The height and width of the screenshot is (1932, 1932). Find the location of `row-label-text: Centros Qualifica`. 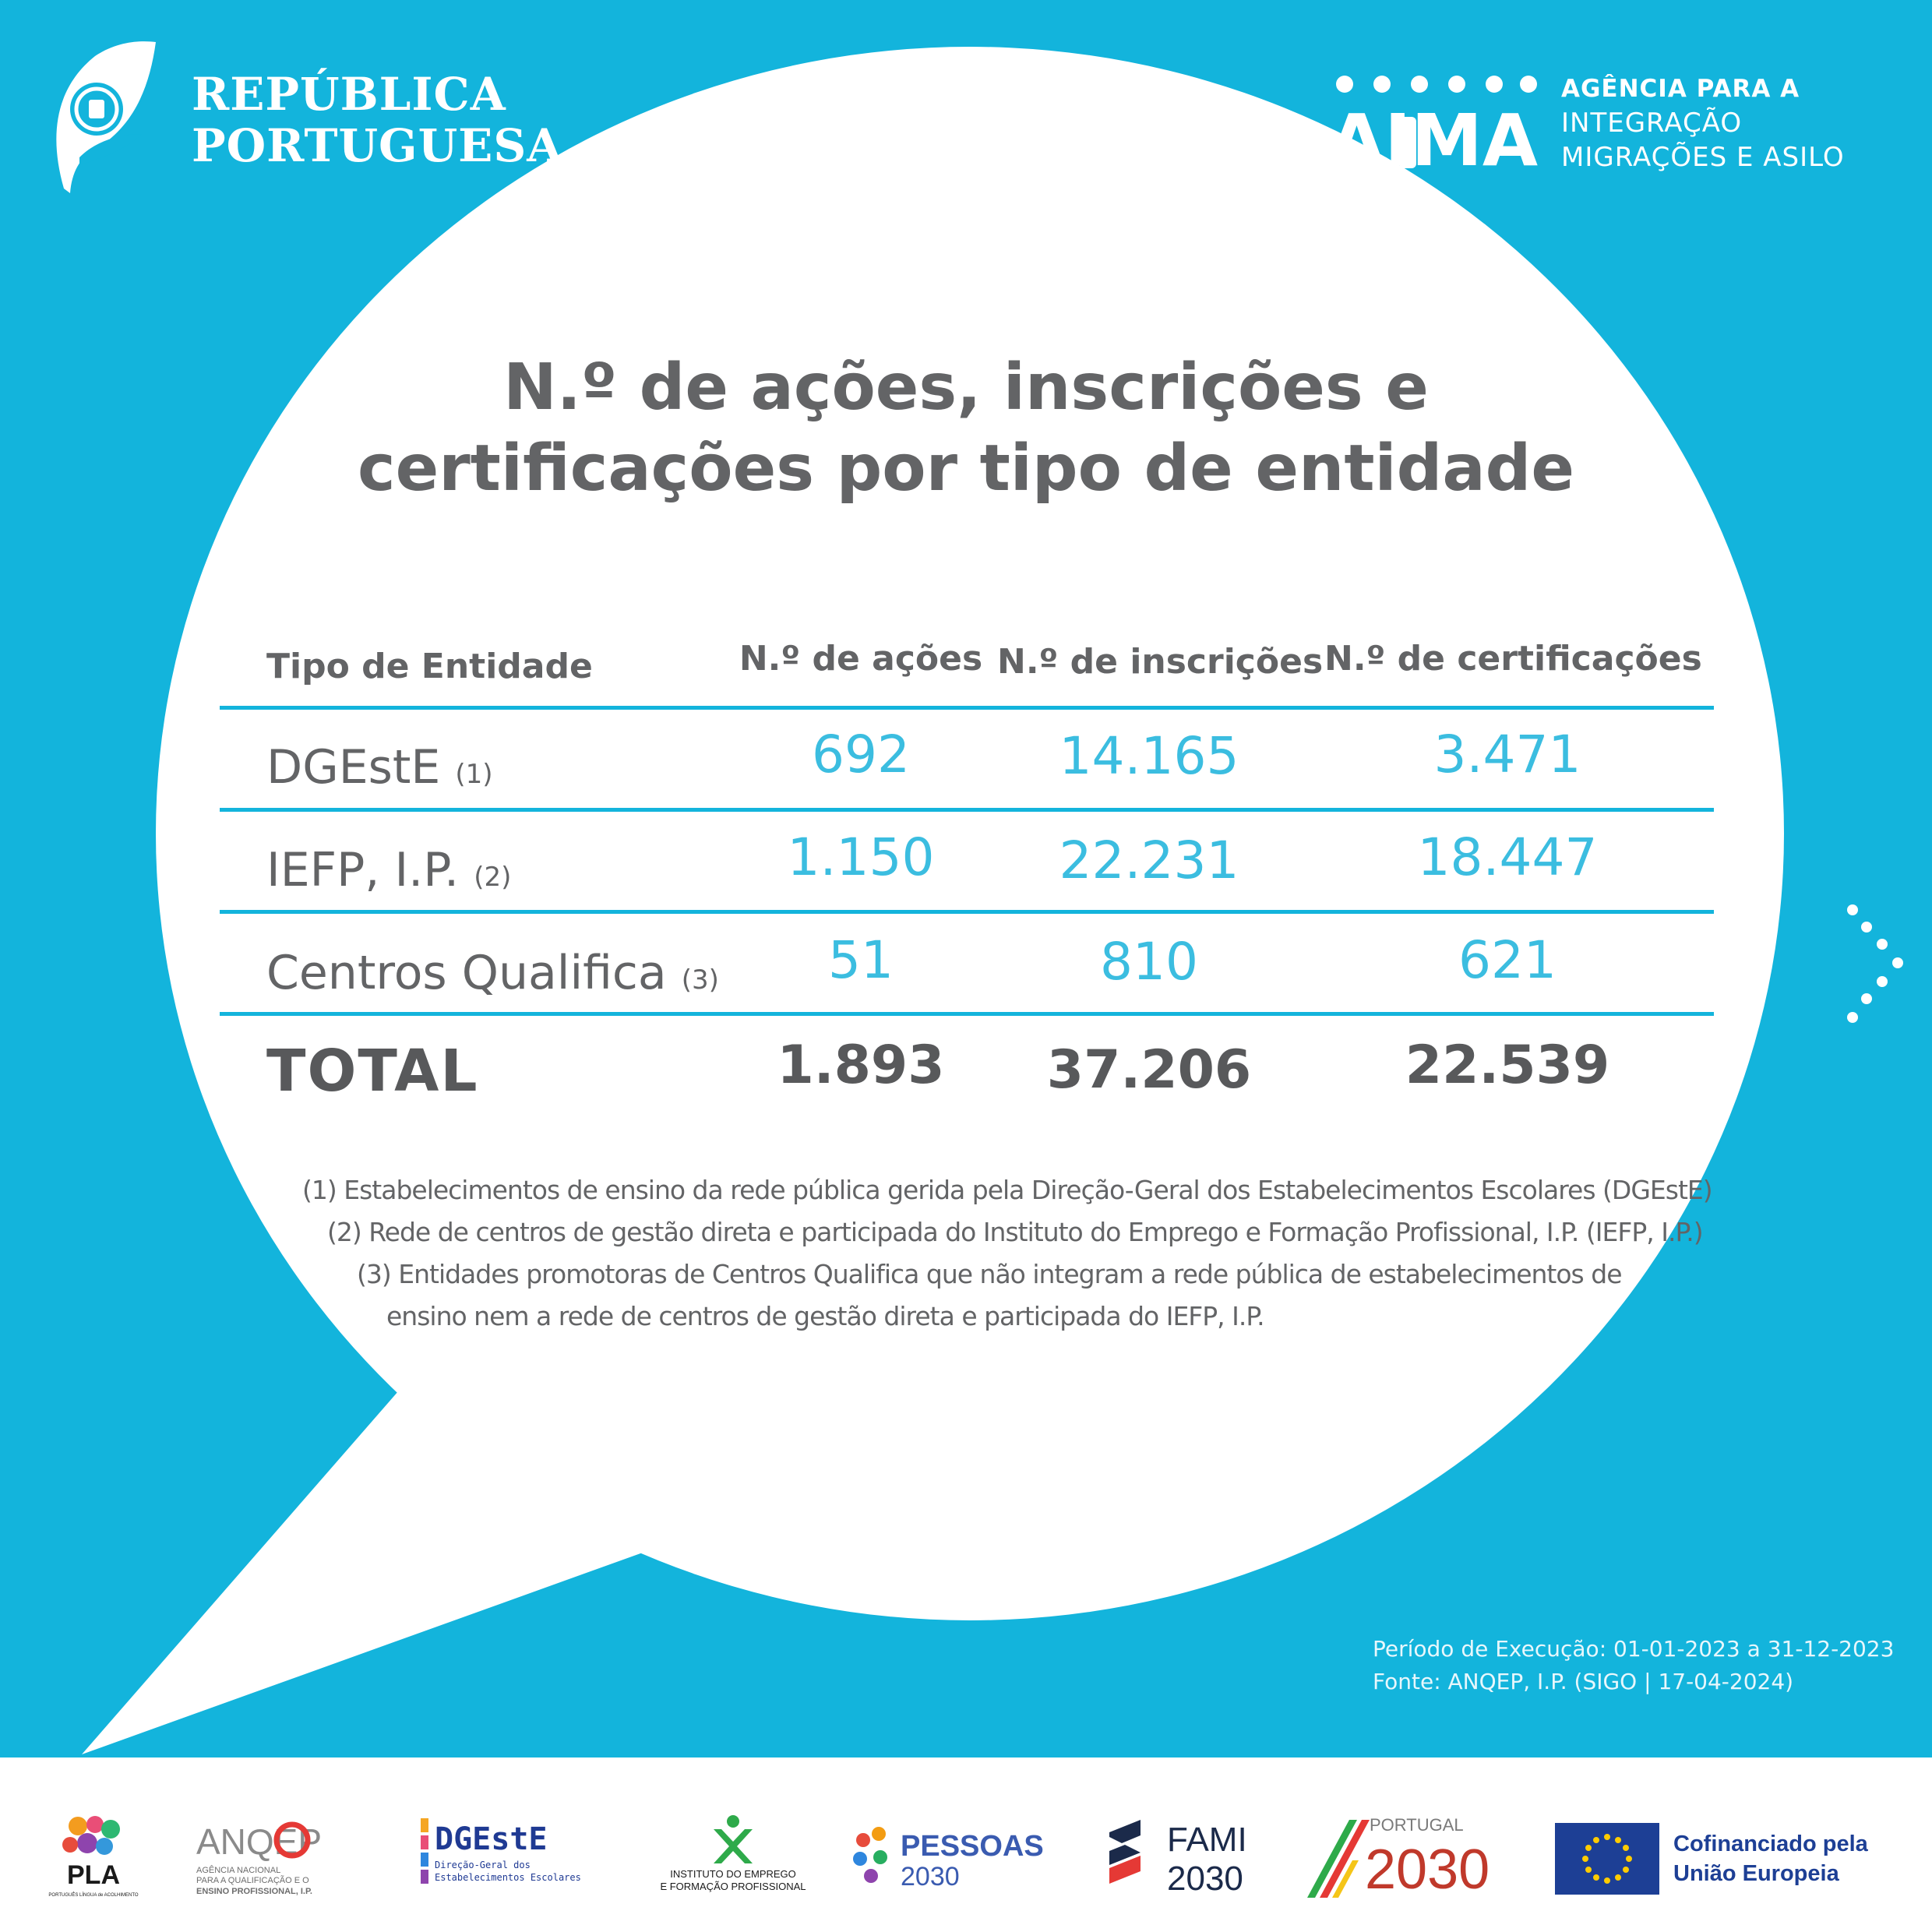

row-label-text: Centros Qualifica is located at coordinates (467, 973).